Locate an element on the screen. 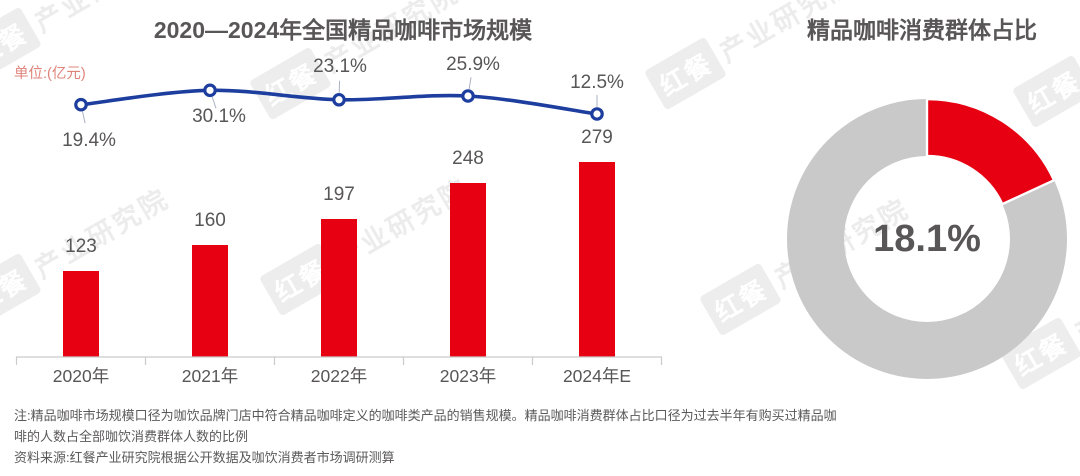  growth-pct-label: 23.1% is located at coordinates (340, 66).